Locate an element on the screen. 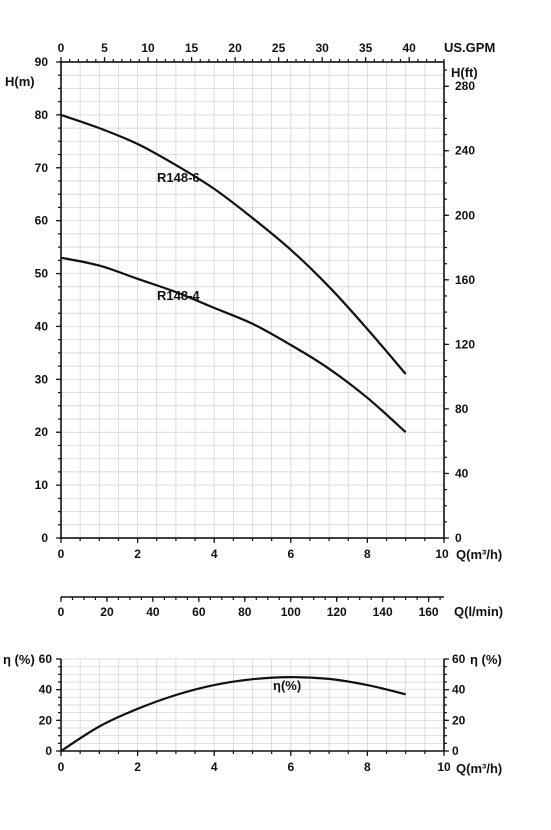 This screenshot has height=830, width=551. y-tick-label: 60 is located at coordinates (42, 221).